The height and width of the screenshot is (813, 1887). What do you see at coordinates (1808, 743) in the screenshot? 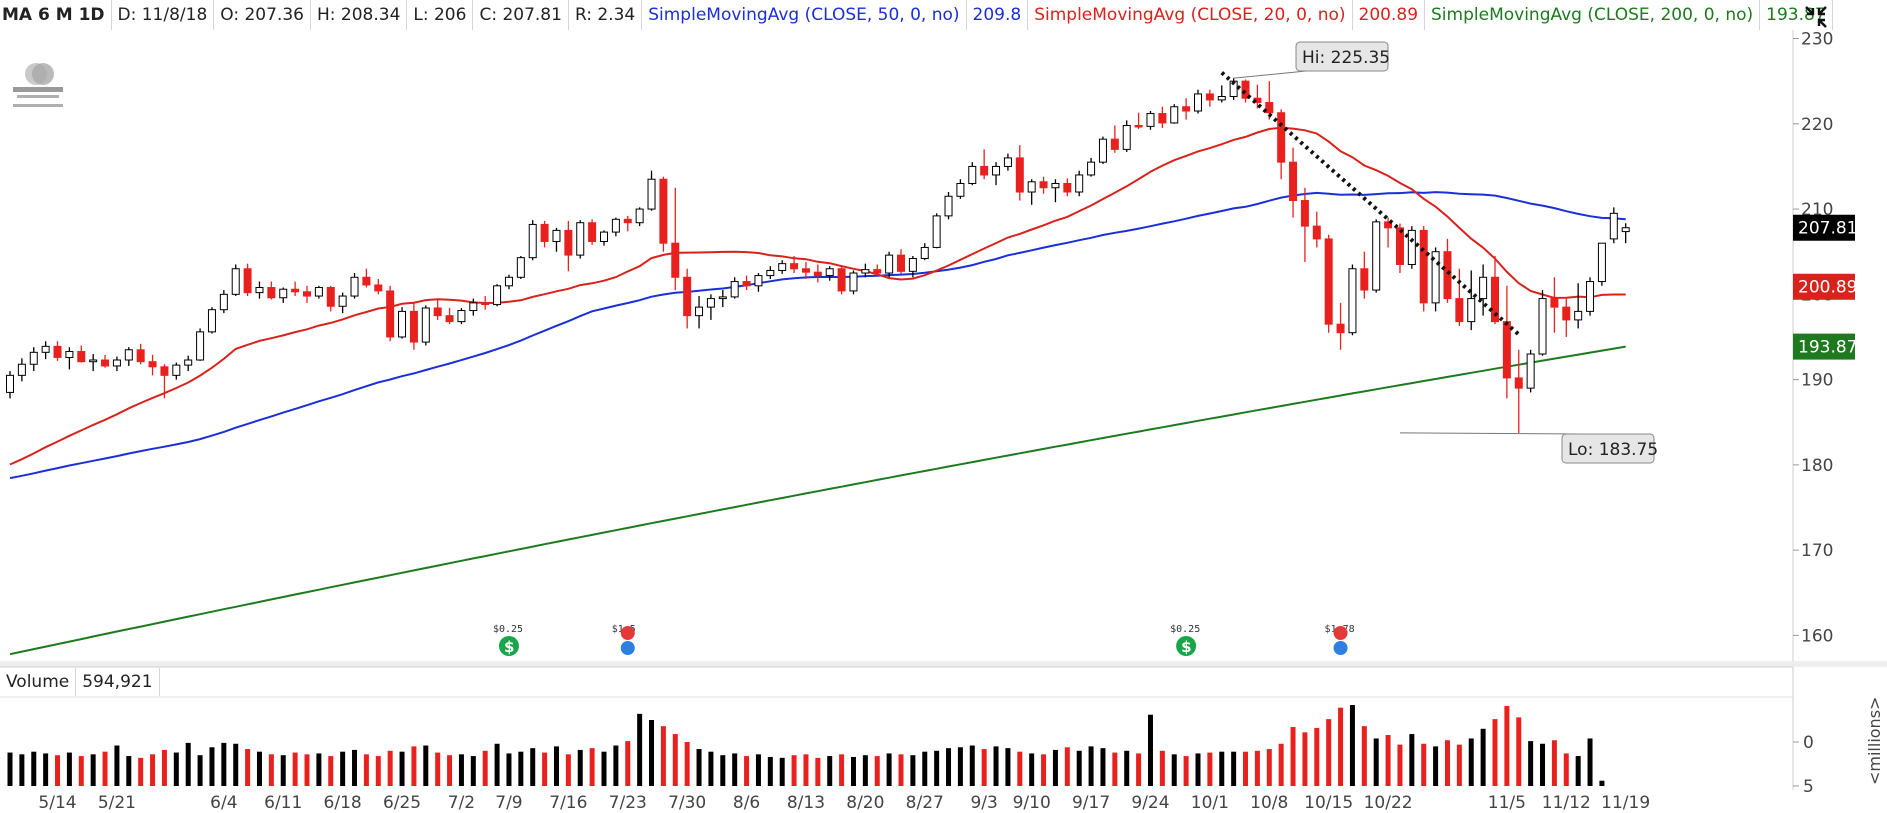
I see `volume-tick-label: 0` at bounding box center [1808, 743].